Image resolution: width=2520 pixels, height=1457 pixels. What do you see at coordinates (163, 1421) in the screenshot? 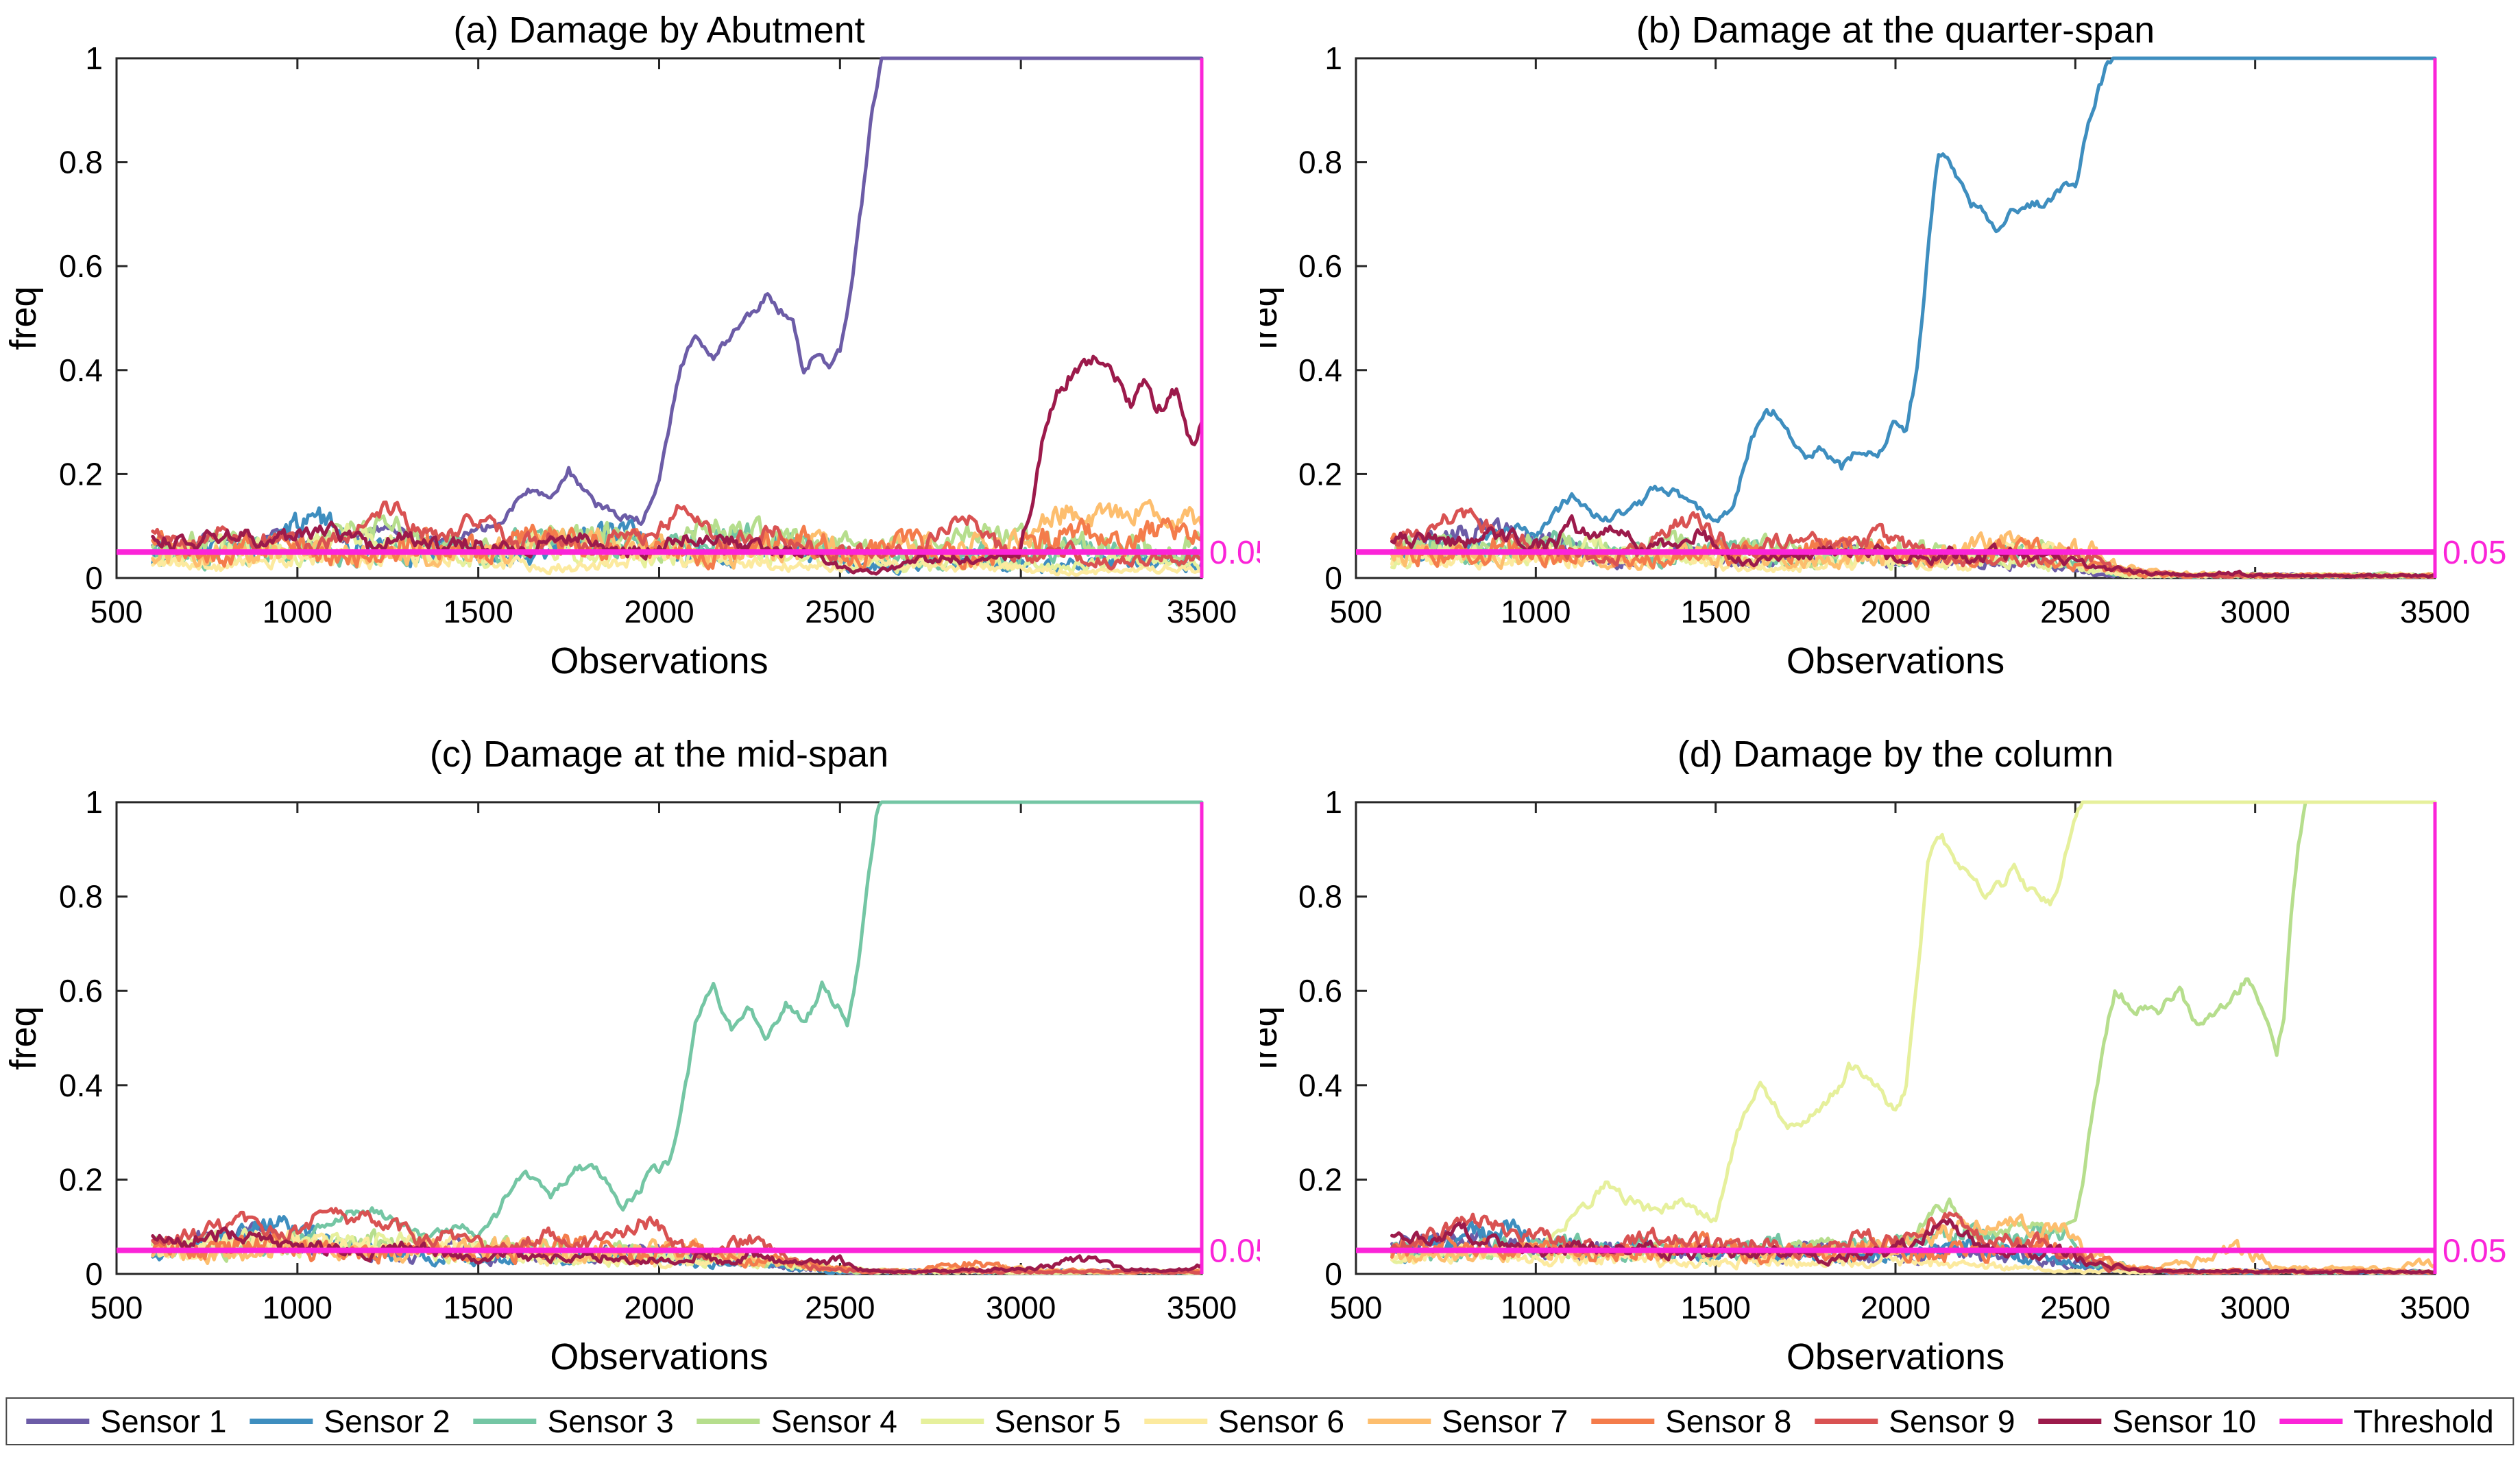
I see `legend-label: Sensor 1` at bounding box center [163, 1421].